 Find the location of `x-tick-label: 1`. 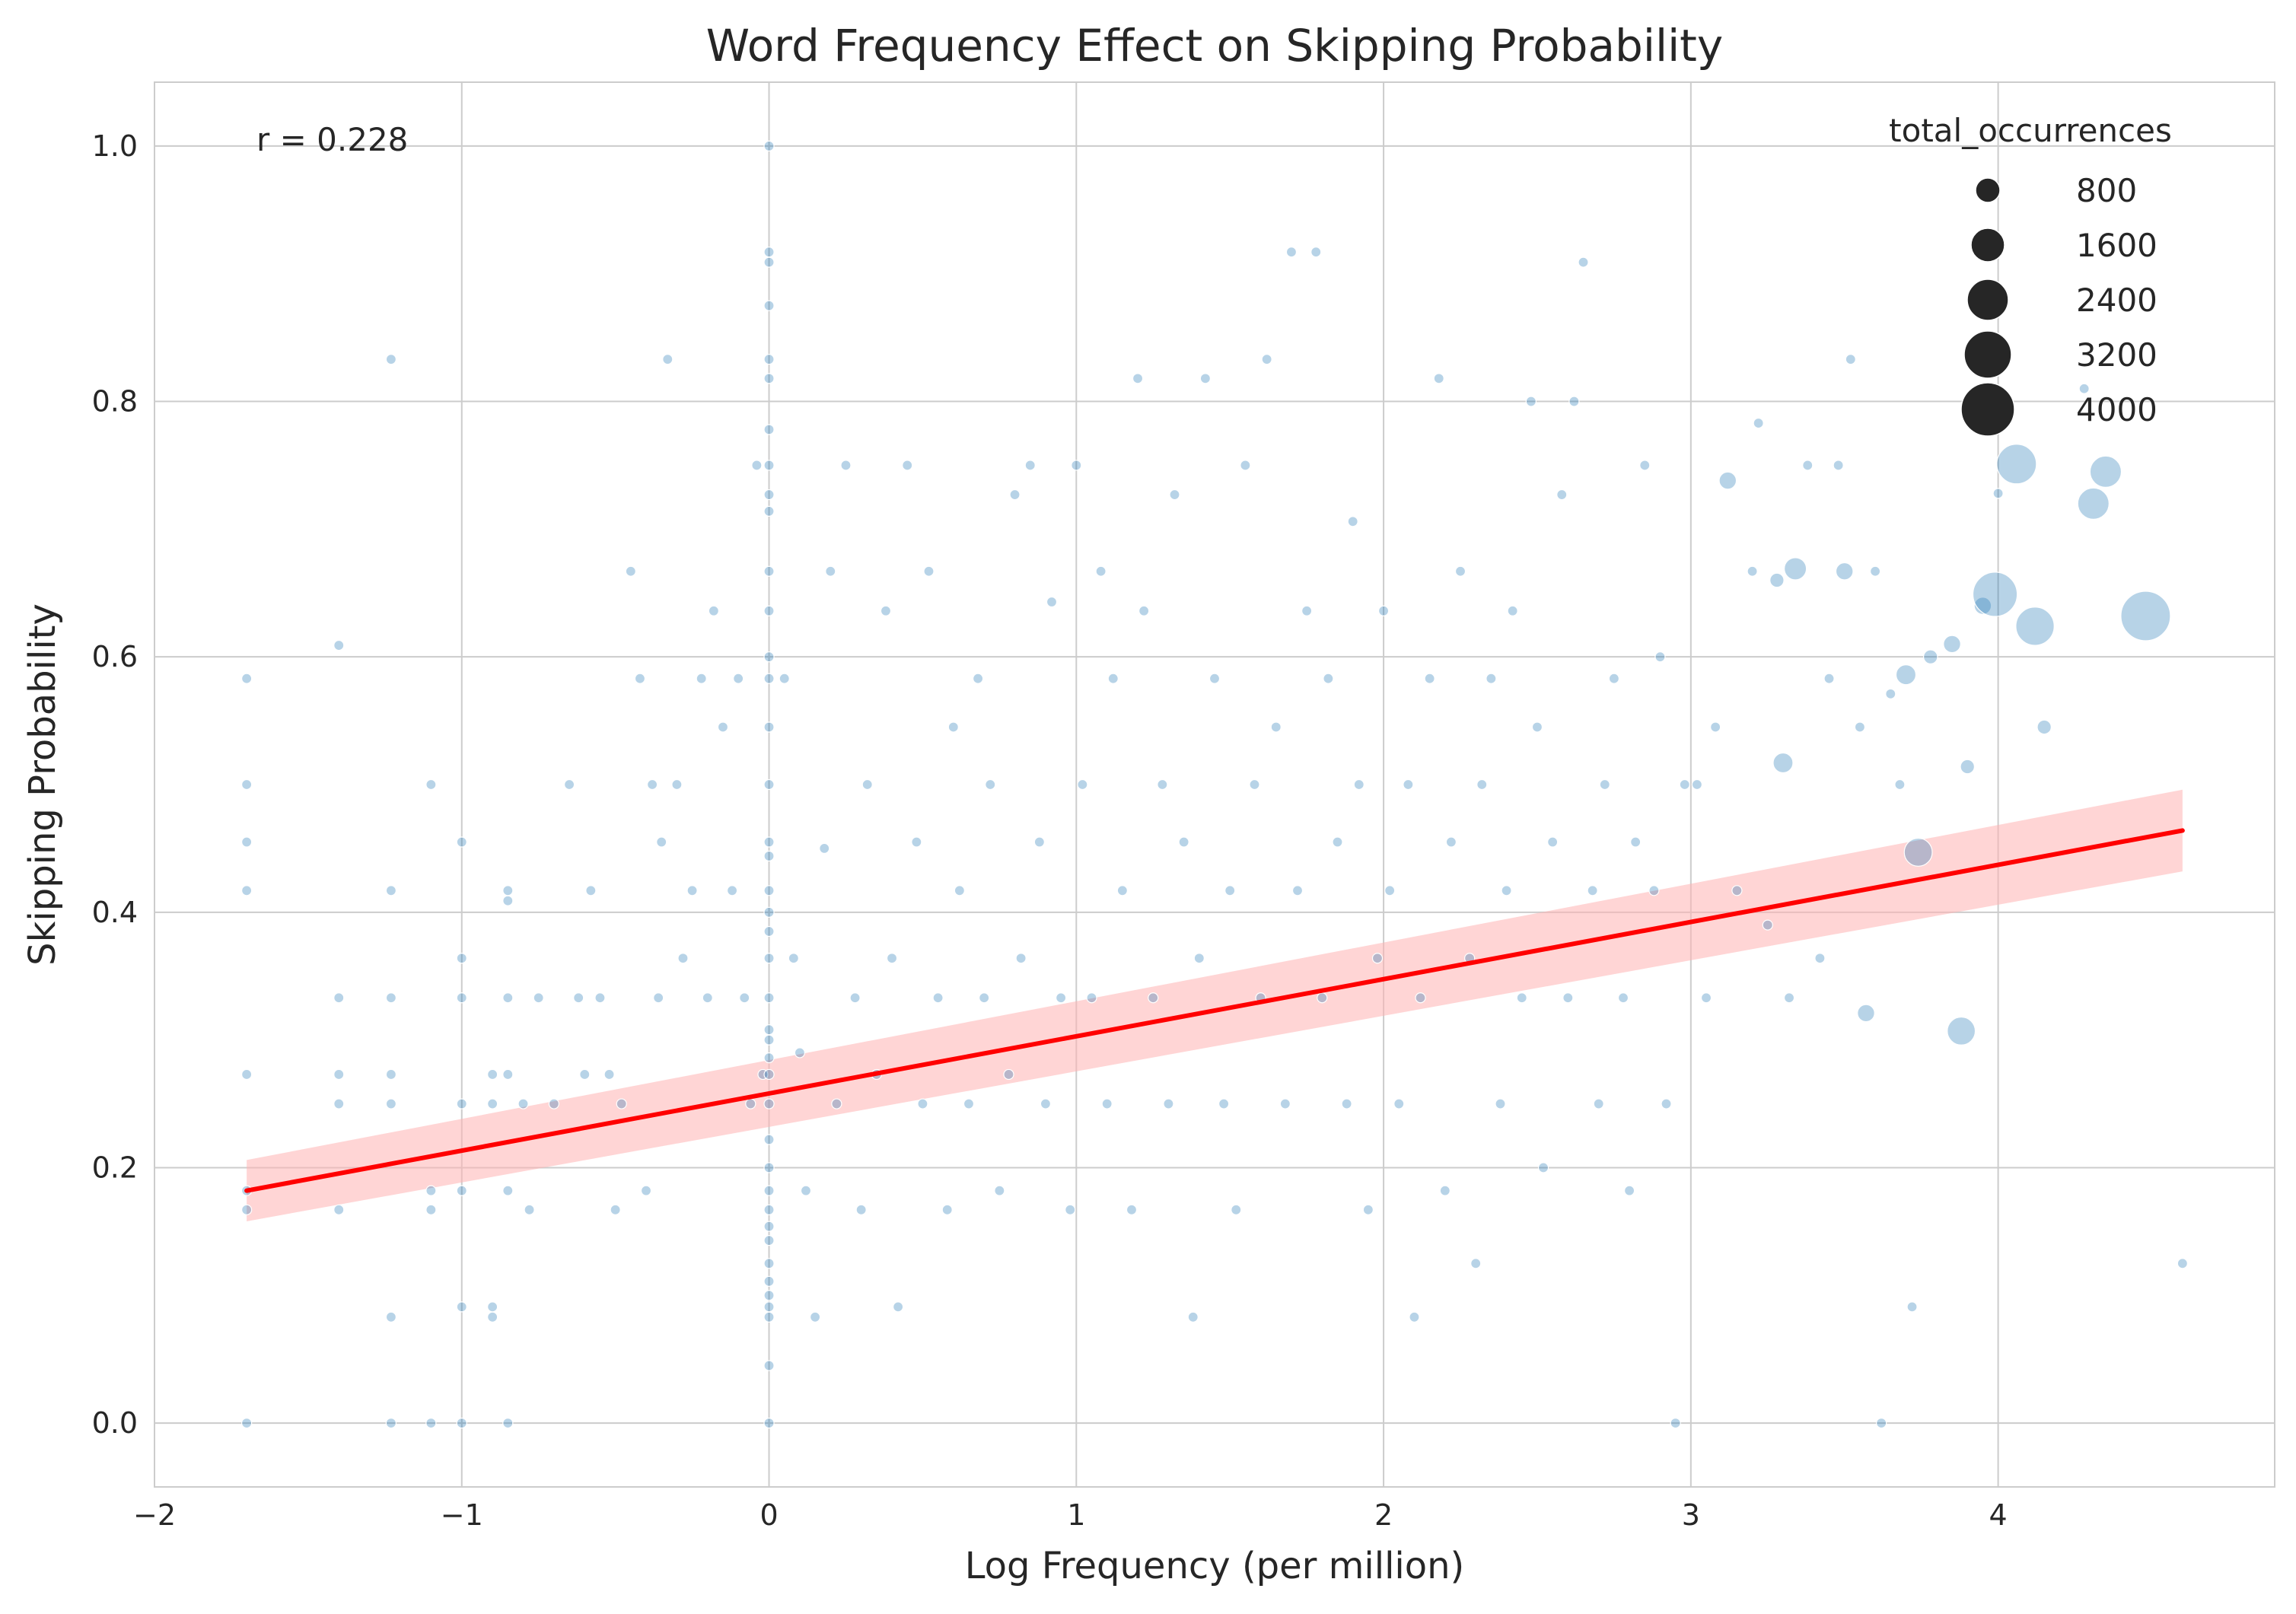

x-tick-label: 1 is located at coordinates (1076, 1515).